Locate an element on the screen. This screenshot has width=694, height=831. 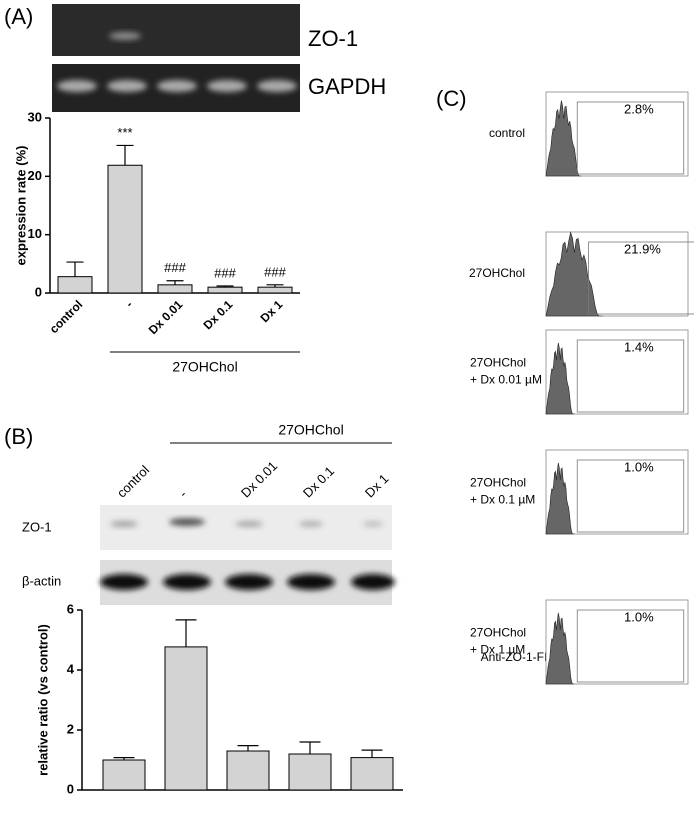
sample-label: control is located at coordinates (507, 133).